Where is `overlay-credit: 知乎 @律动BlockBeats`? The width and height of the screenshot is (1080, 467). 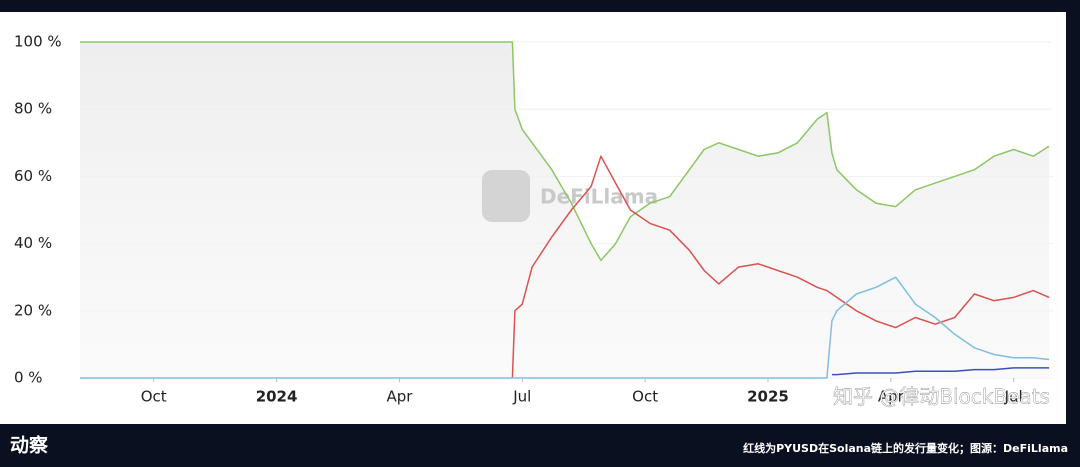
overlay-credit: 知乎 @律动BlockBeats is located at coordinates (941, 397).